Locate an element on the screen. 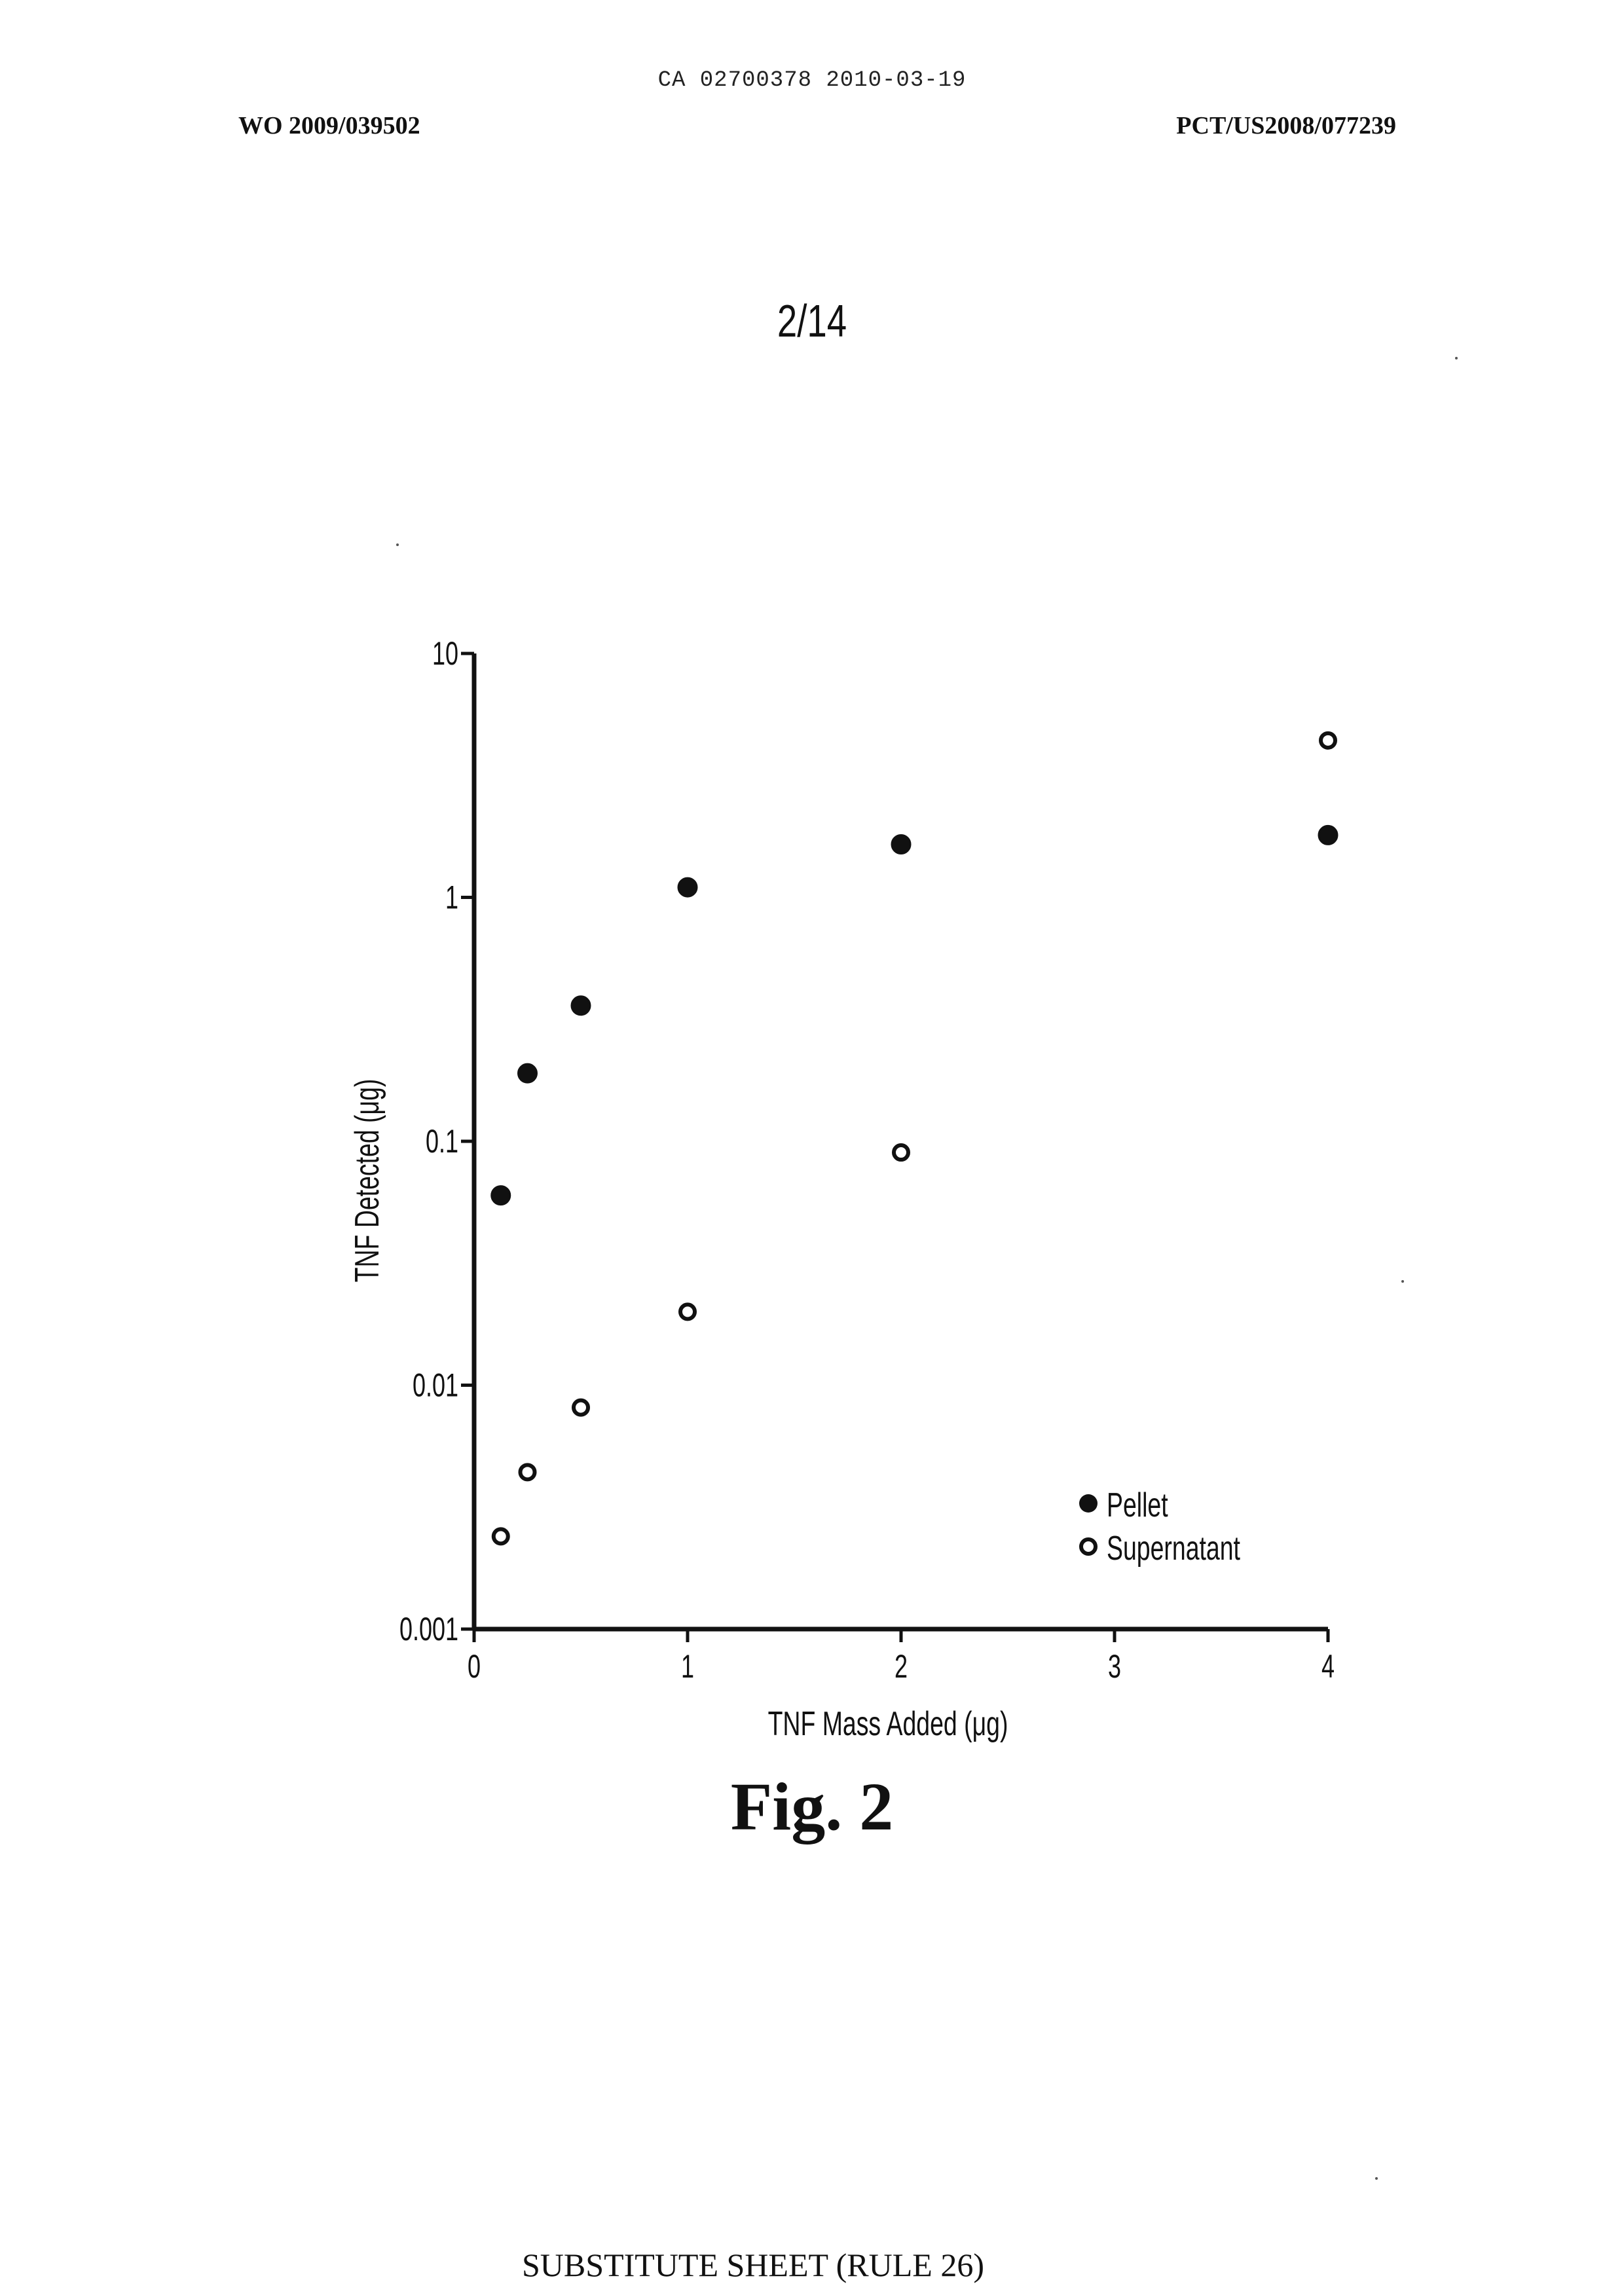 This screenshot has width=1624, height=2295. x-tick-label: 0 is located at coordinates (474, 1667).